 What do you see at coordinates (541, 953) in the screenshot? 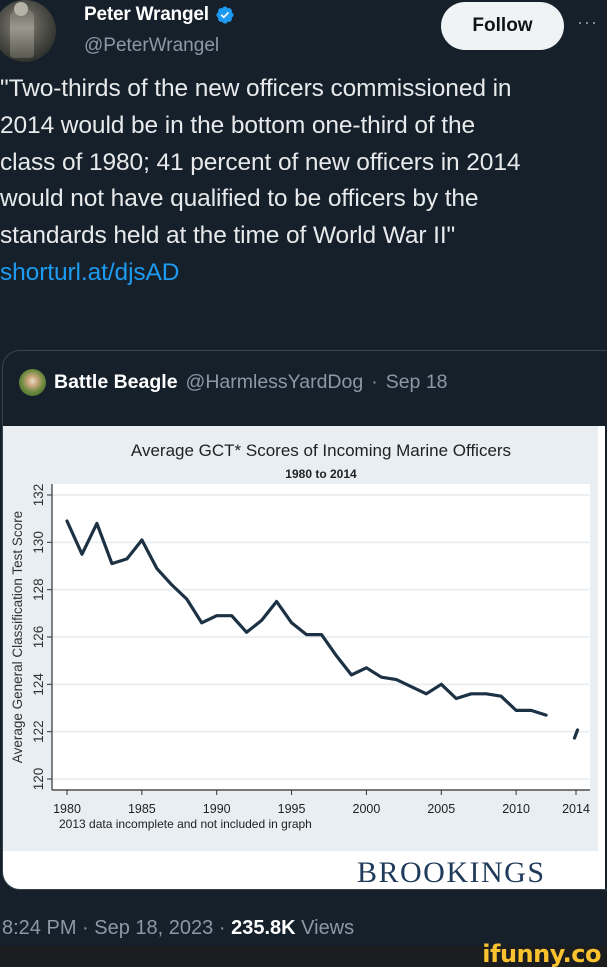
I see `ifunny-watermark: ifunny.co` at bounding box center [541, 953].